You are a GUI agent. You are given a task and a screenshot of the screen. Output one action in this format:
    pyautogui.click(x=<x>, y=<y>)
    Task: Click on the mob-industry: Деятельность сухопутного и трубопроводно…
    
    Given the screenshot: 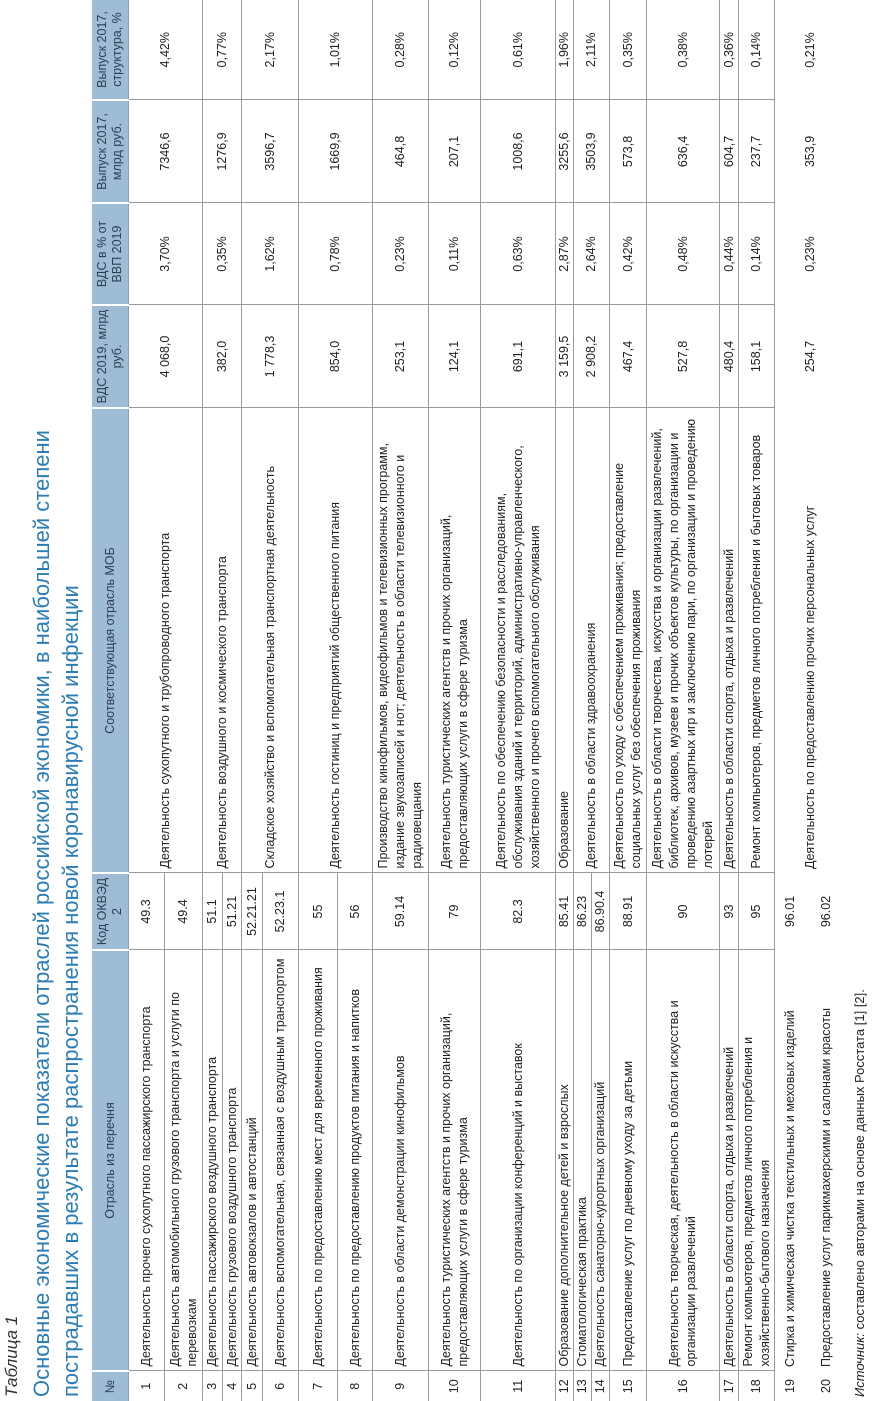 What is the action you would take?
    pyautogui.click(x=165, y=640)
    